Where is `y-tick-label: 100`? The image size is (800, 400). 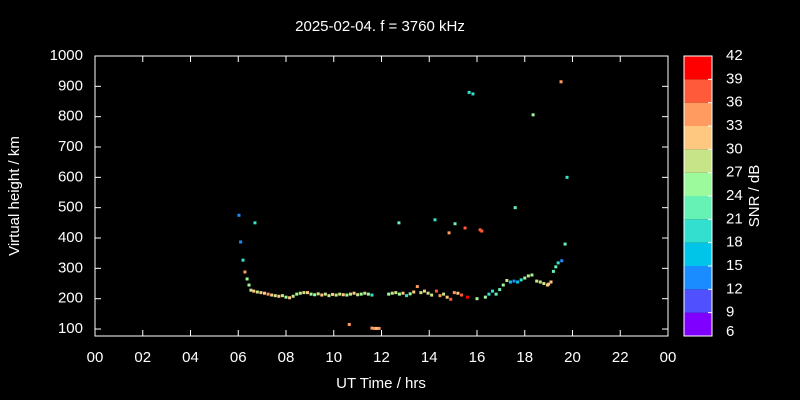
y-tick-label: 100 is located at coordinates (70, 328).